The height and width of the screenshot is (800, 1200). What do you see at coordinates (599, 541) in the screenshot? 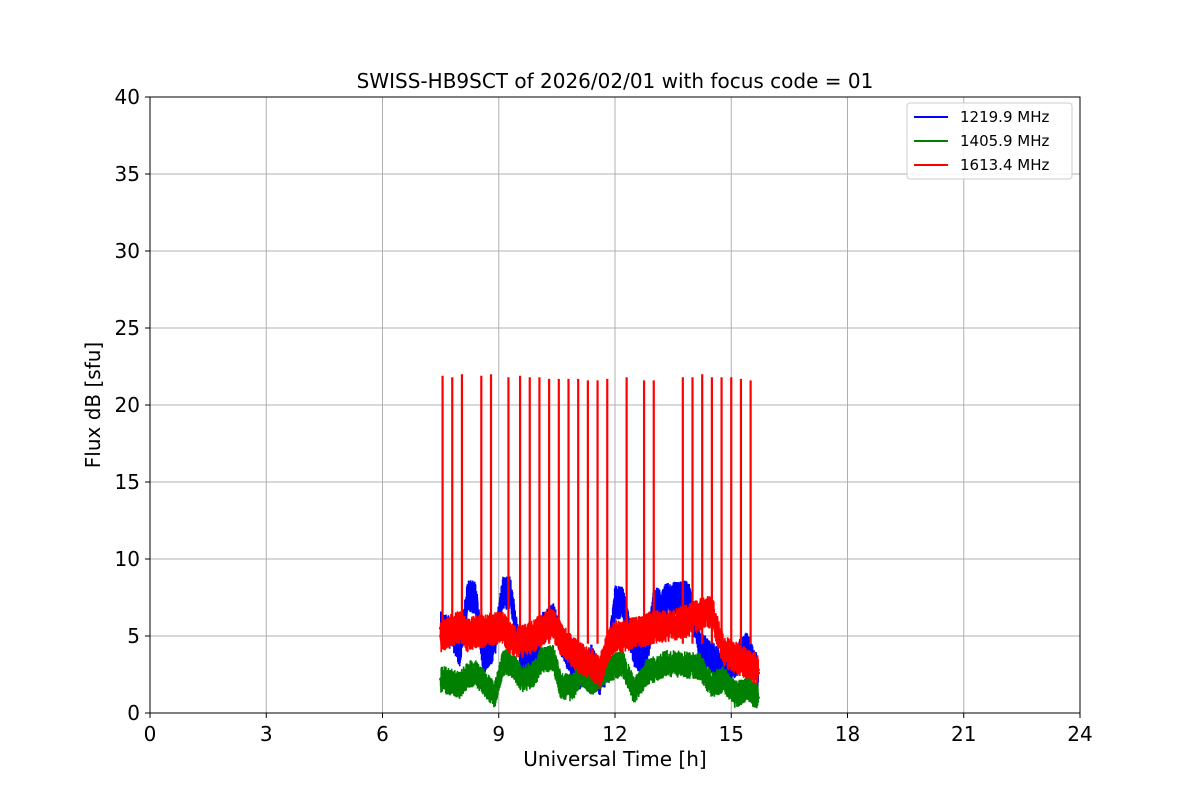
I see `series-layer` at bounding box center [599, 541].